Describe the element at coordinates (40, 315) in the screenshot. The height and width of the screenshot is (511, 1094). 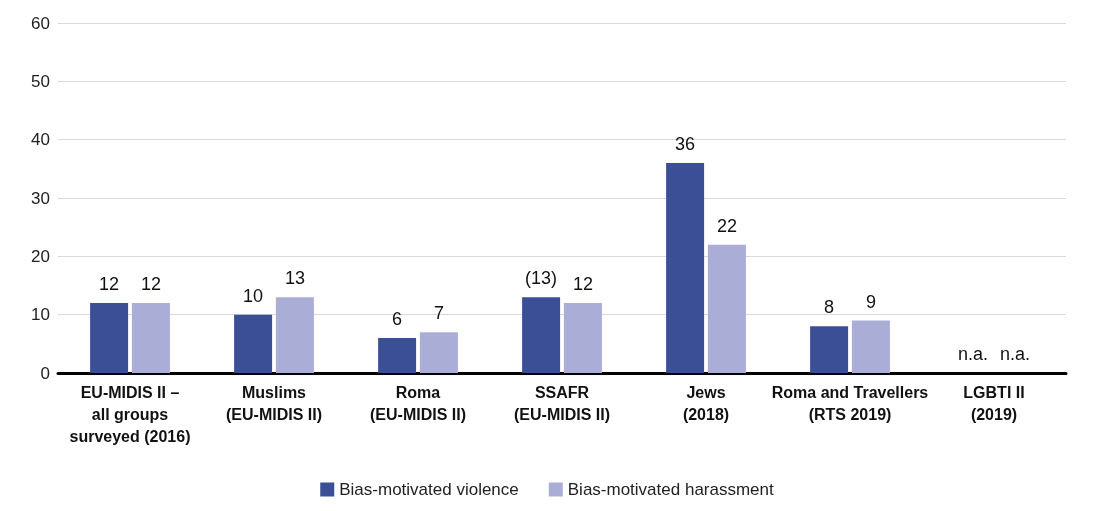
I see `y-tick-label: 10` at that location.